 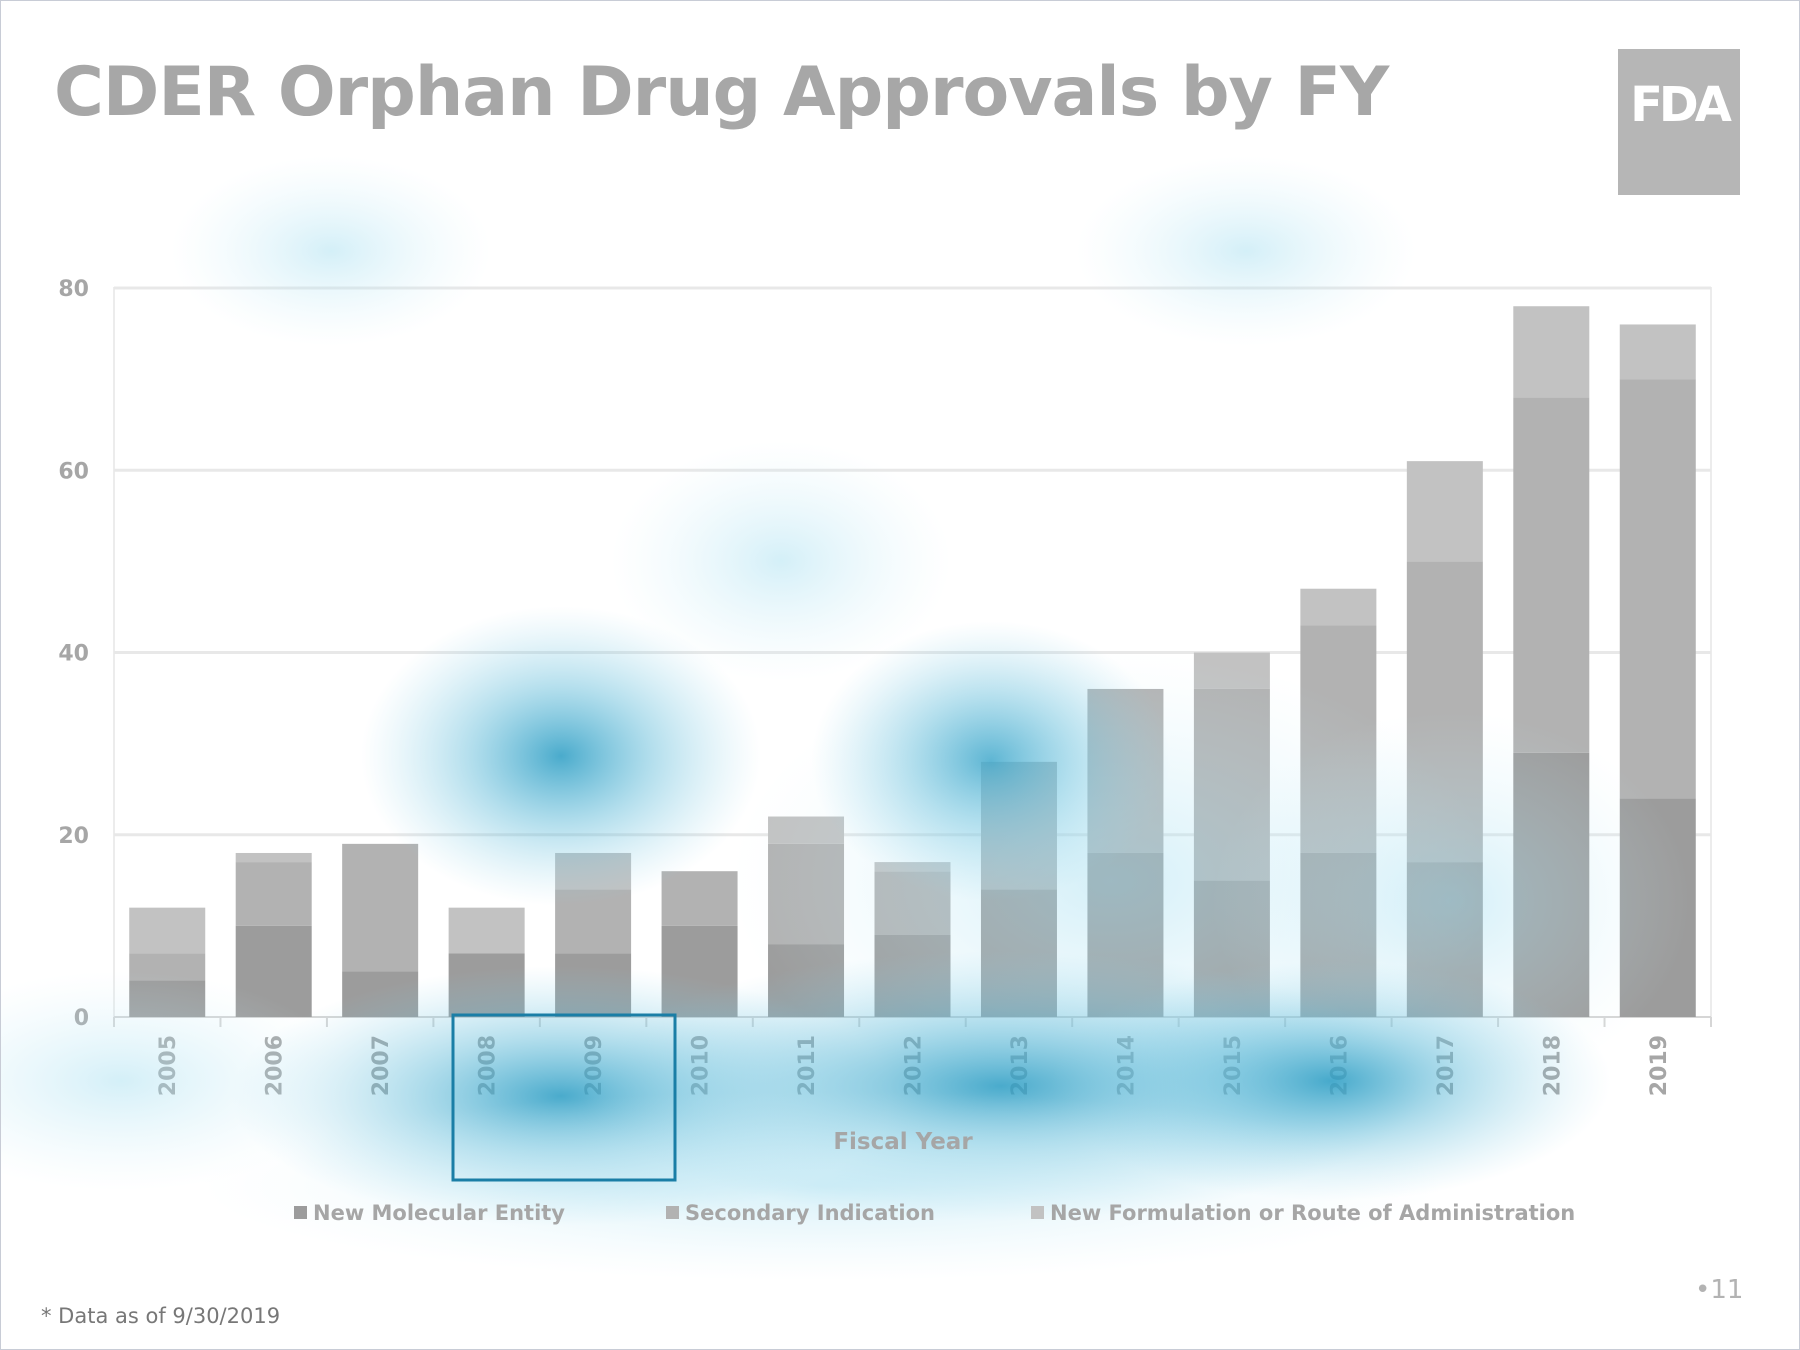 I want to click on bar-segment-secondary-indication-2010, so click(x=699, y=898).